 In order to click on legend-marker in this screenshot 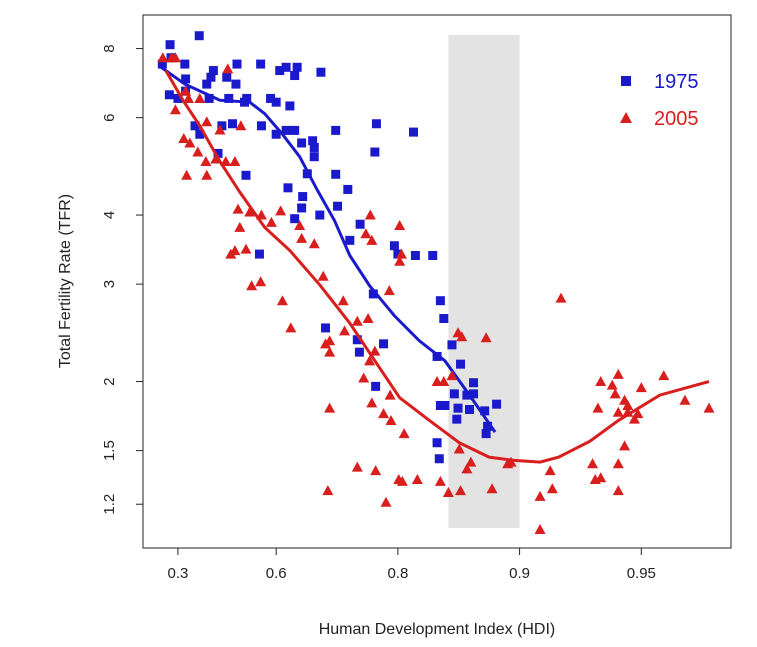, I will do `click(626, 81)`.